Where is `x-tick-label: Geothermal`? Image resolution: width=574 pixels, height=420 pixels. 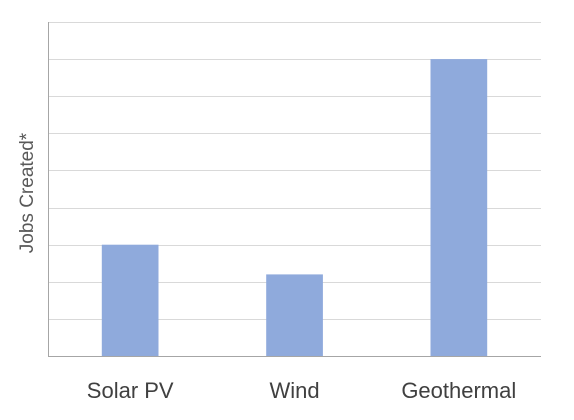 x-tick-label: Geothermal is located at coordinates (458, 390).